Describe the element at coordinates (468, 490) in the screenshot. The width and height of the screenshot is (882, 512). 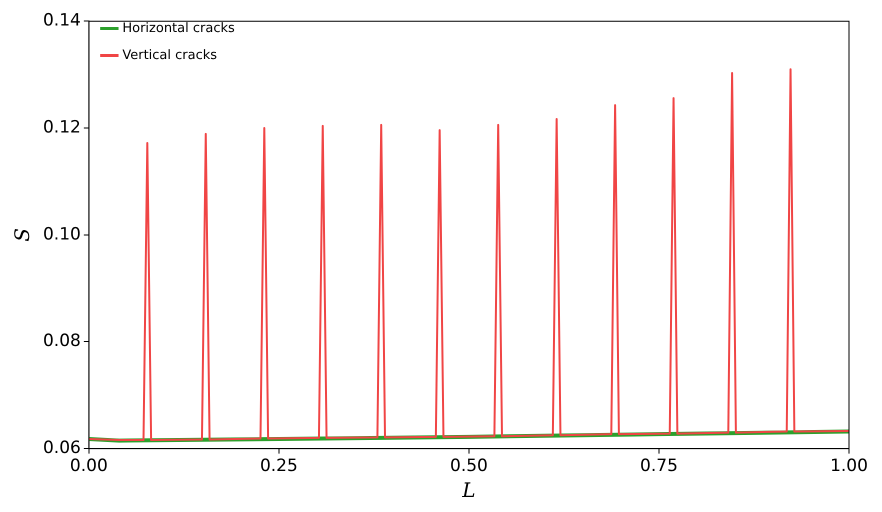
I see `x-axis-title: L` at that location.